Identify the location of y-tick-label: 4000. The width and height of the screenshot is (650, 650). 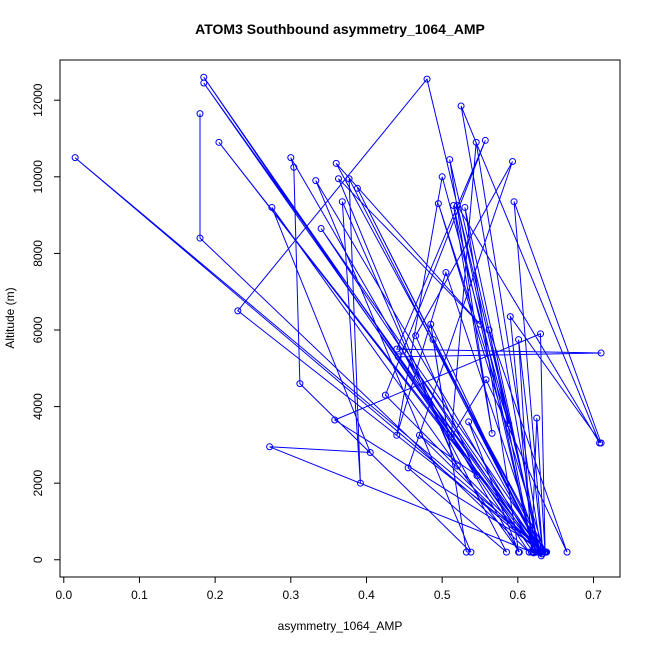
(38, 406).